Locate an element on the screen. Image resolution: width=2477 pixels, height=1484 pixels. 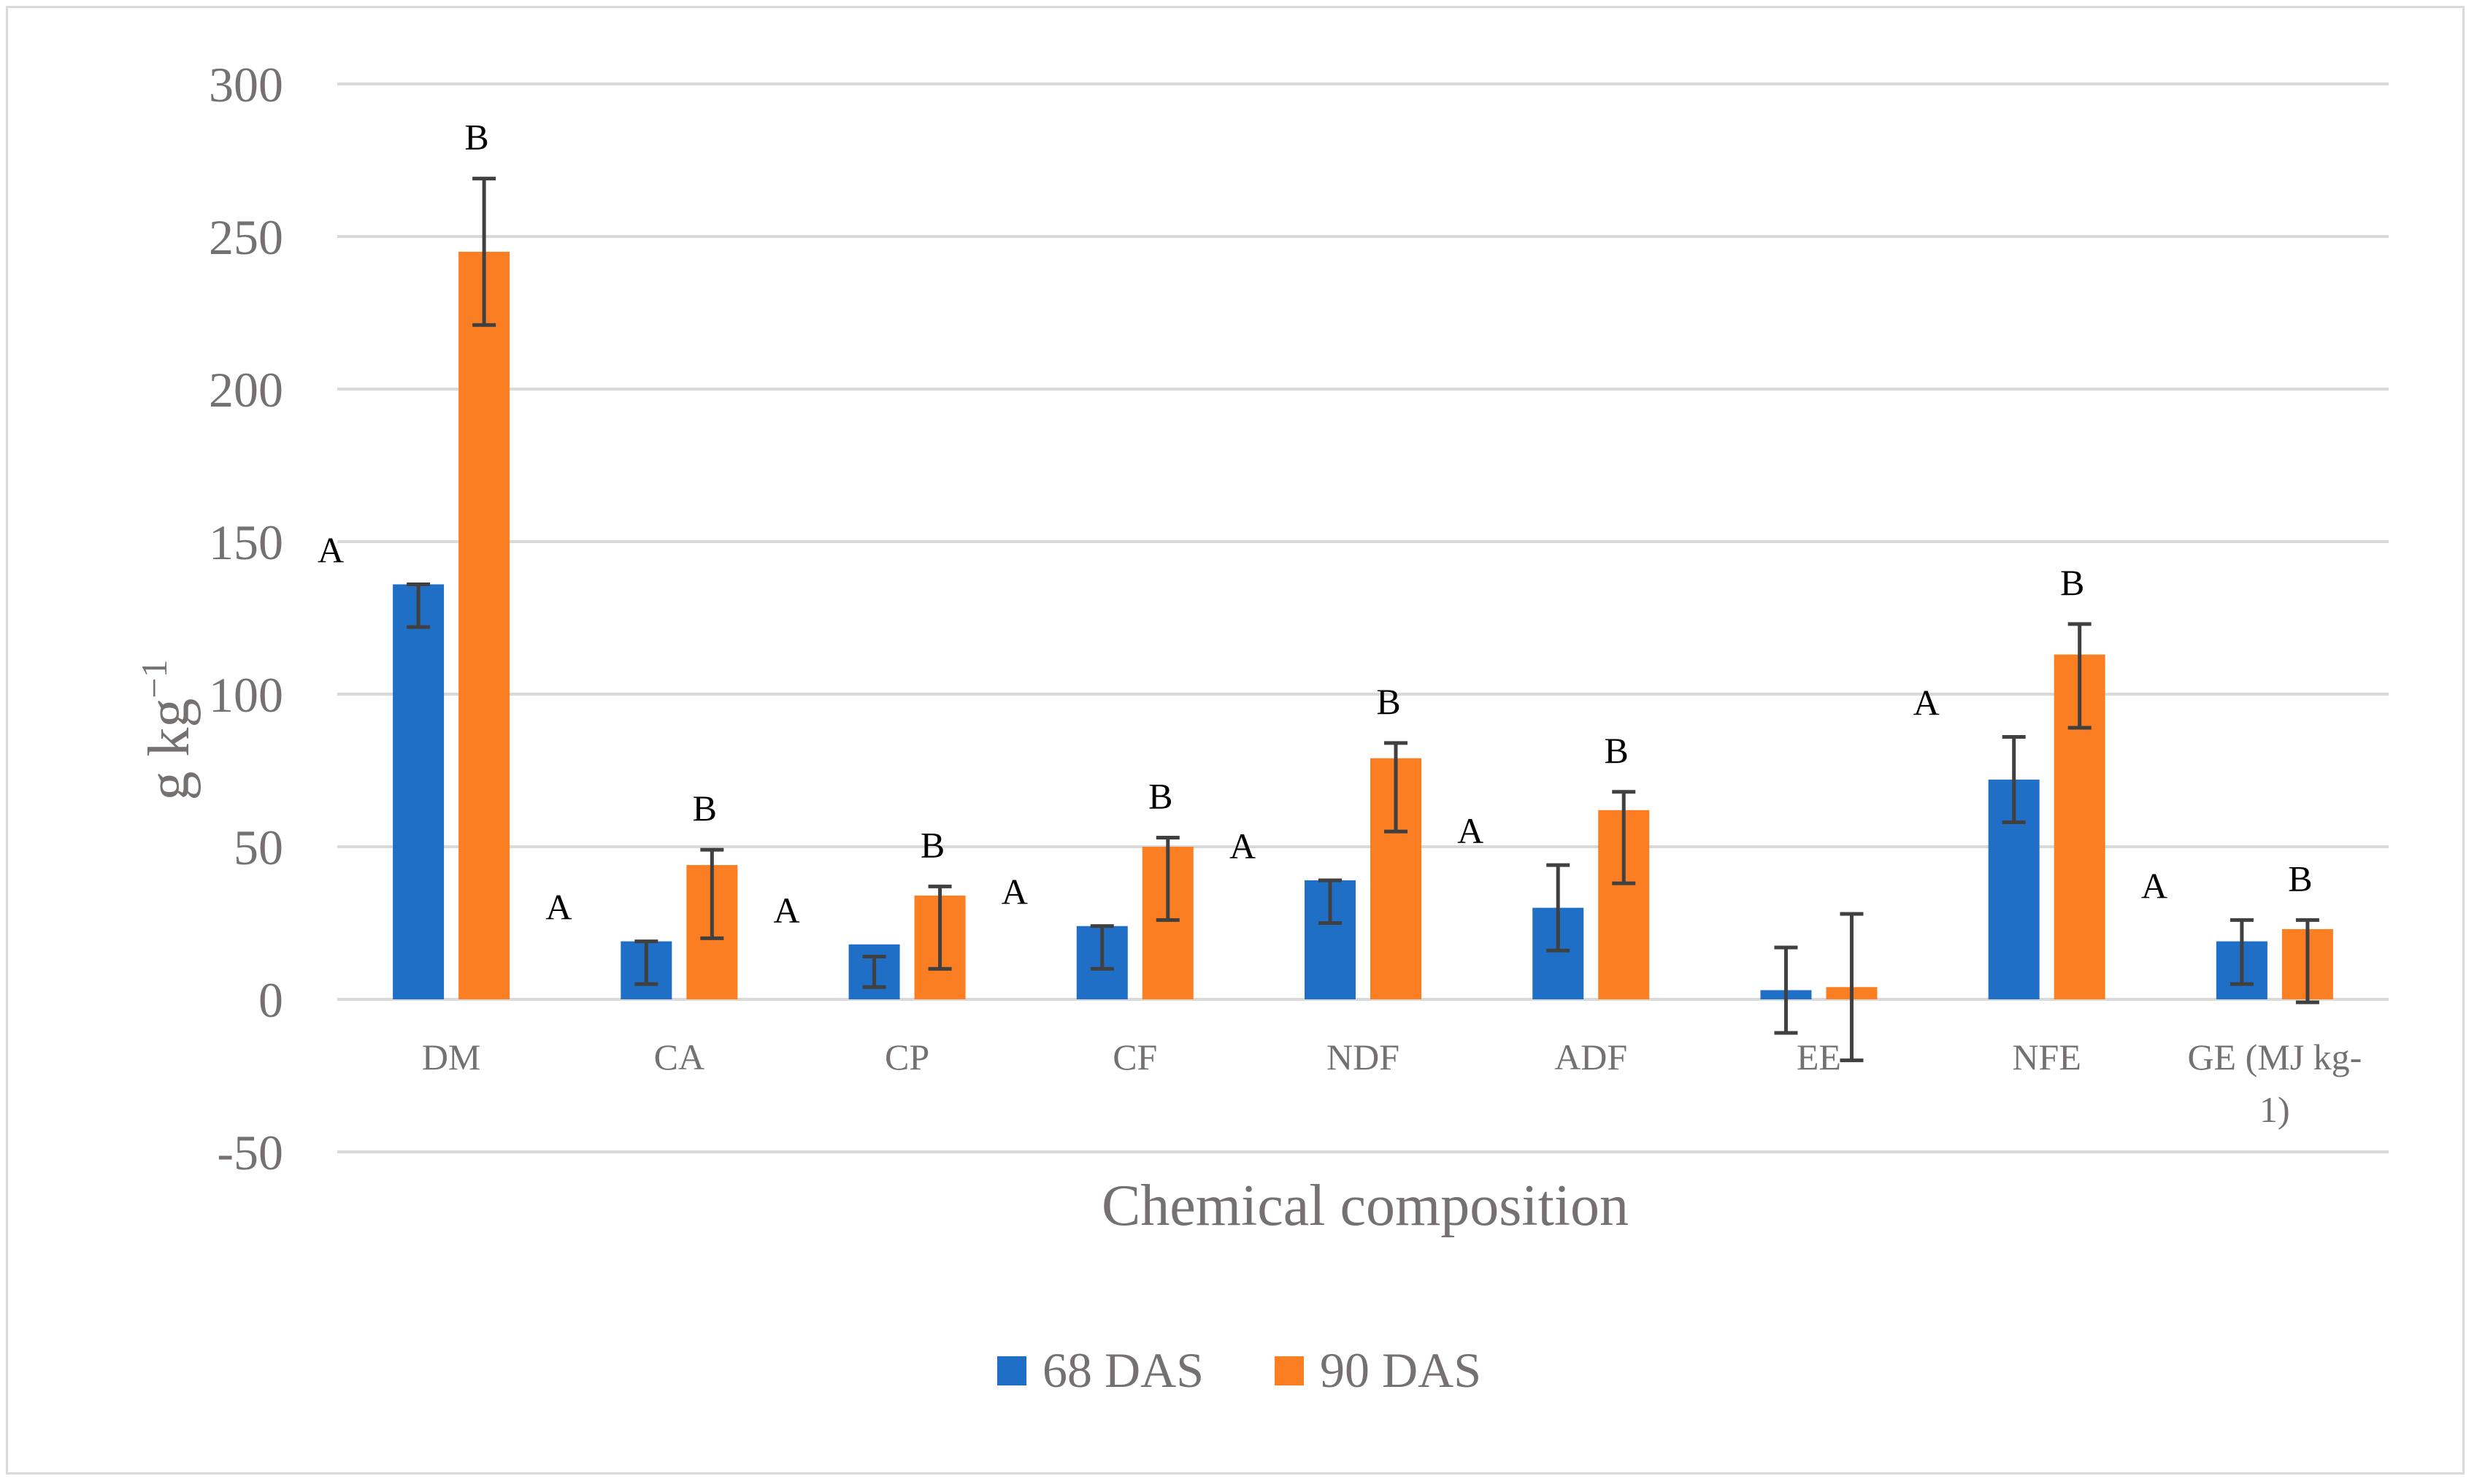
significance-label-68-das-dm: A is located at coordinates (331, 550).